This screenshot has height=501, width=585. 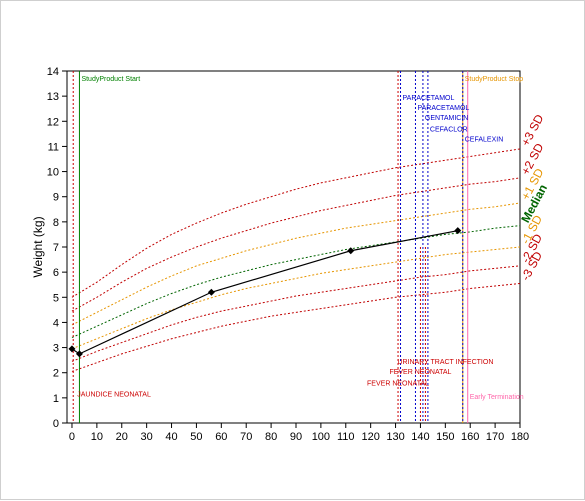 I want to click on y-tick-label: 9, so click(x=56, y=198).